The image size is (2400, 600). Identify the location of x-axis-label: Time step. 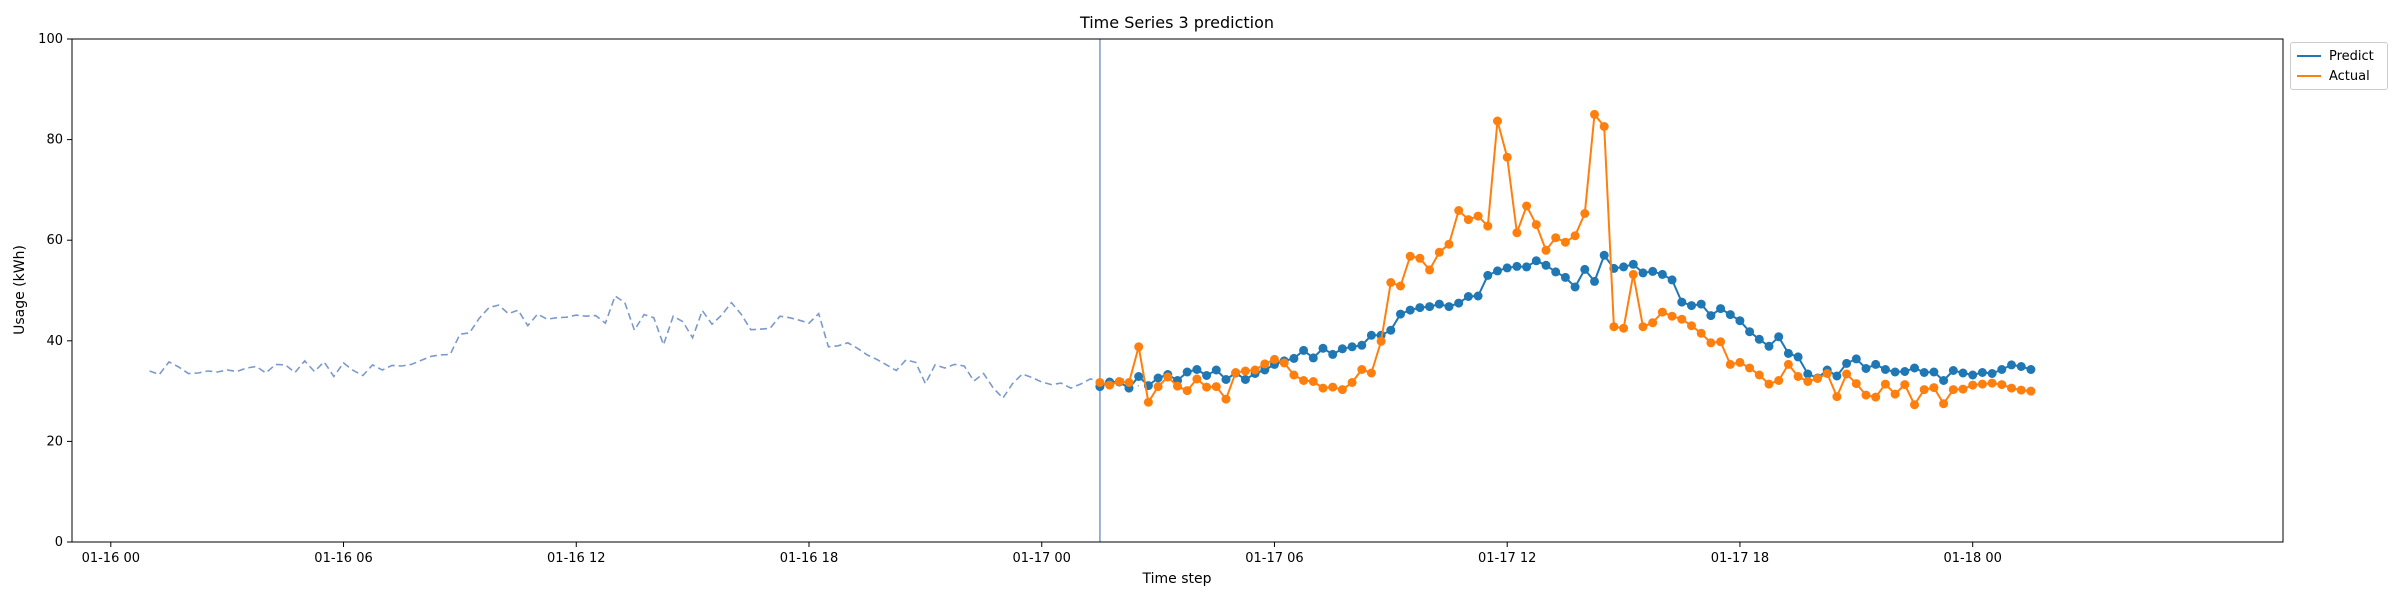
(1177, 579).